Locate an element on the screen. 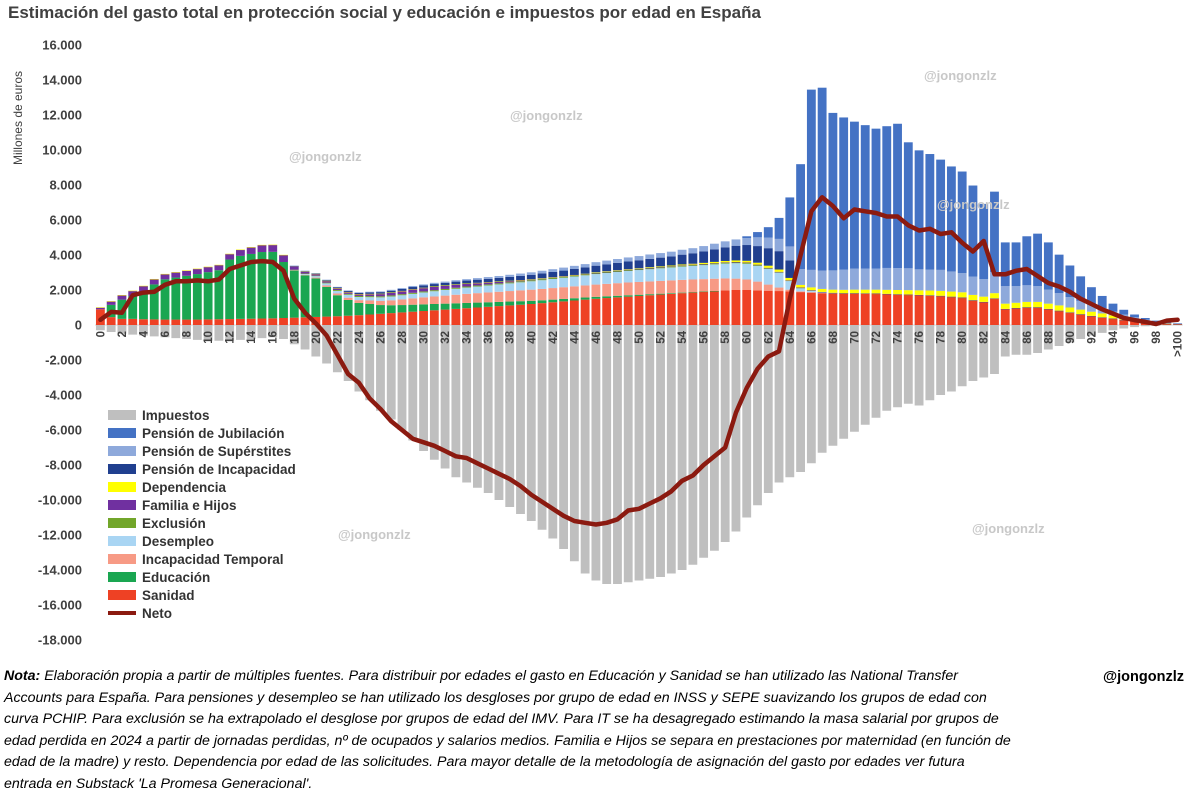 The image size is (1196, 801). y-tick-label: 0 is located at coordinates (78, 325).